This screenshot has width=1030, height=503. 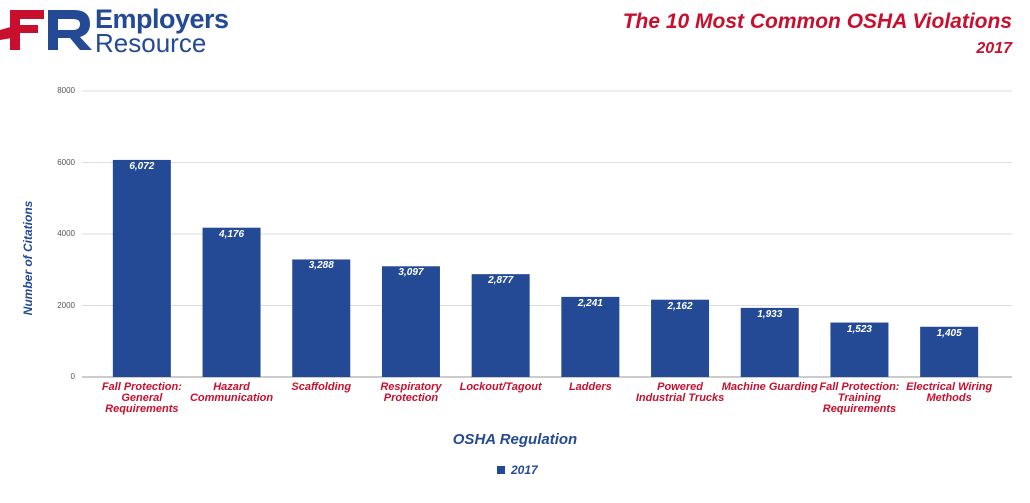 I want to click on y-tick-label: 0, so click(x=72, y=376).